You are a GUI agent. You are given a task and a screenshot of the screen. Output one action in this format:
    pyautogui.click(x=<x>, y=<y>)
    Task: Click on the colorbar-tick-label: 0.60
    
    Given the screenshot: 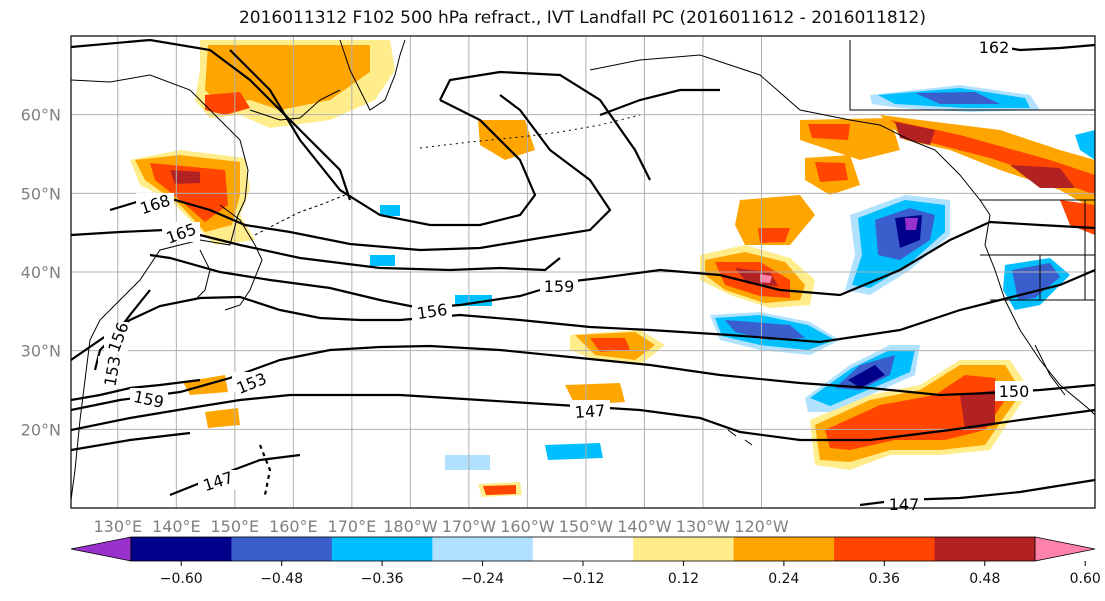 What is the action you would take?
    pyautogui.click(x=1085, y=579)
    